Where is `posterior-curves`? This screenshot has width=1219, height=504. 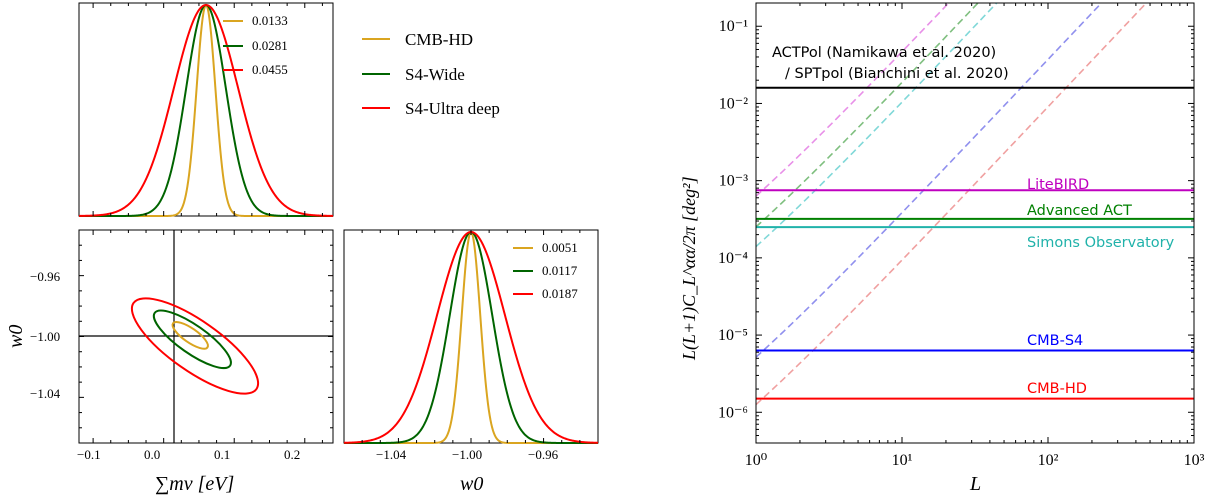 posterior-curves is located at coordinates (206, 110).